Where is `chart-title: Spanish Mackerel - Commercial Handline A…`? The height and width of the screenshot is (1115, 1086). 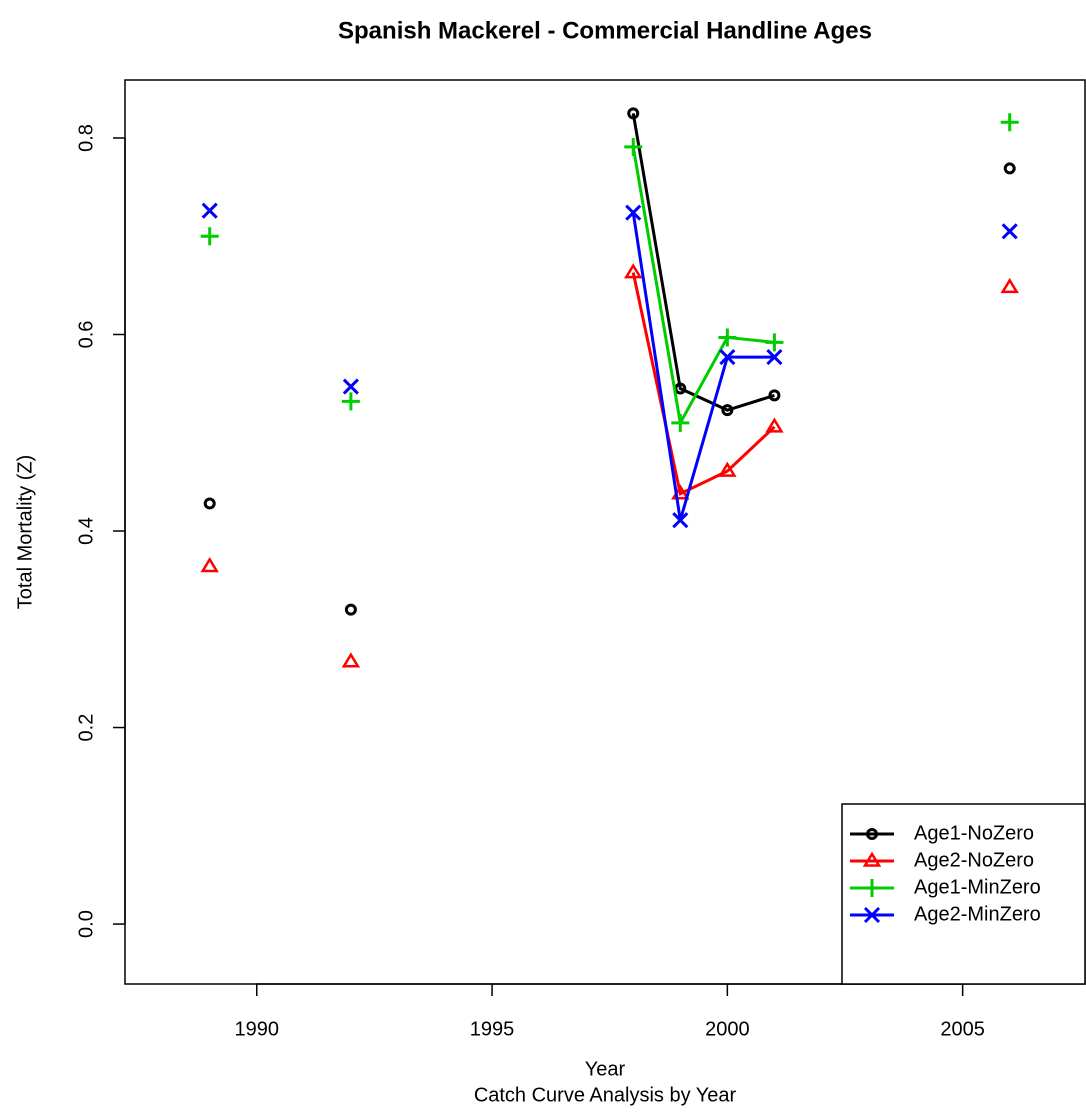
chart-title: Spanish Mackerel - Commercial Handline A… is located at coordinates (605, 30).